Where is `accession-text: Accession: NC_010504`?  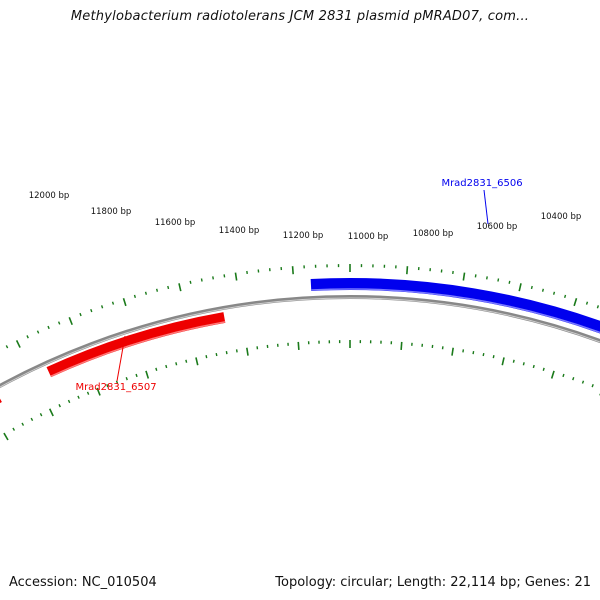 accession-text: Accession: NC_010504 is located at coordinates (83, 582).